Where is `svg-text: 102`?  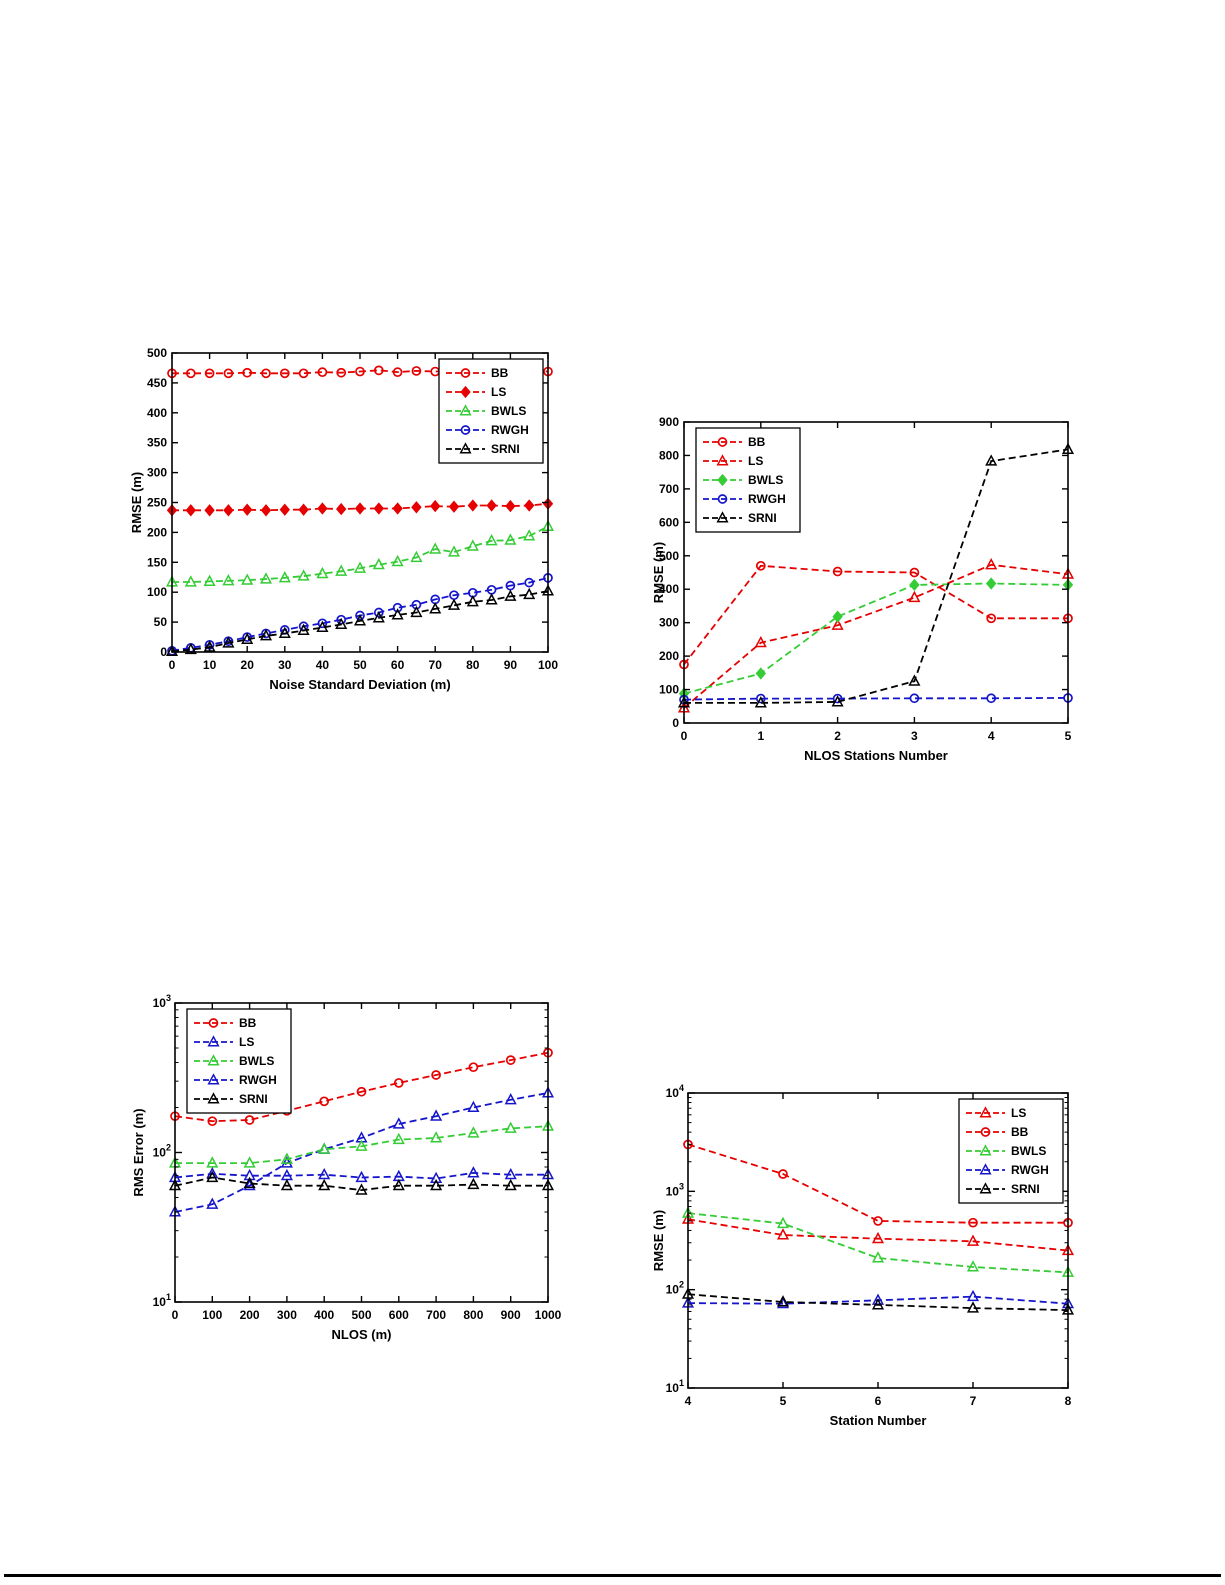
svg-text: 102 is located at coordinates (675, 1288).